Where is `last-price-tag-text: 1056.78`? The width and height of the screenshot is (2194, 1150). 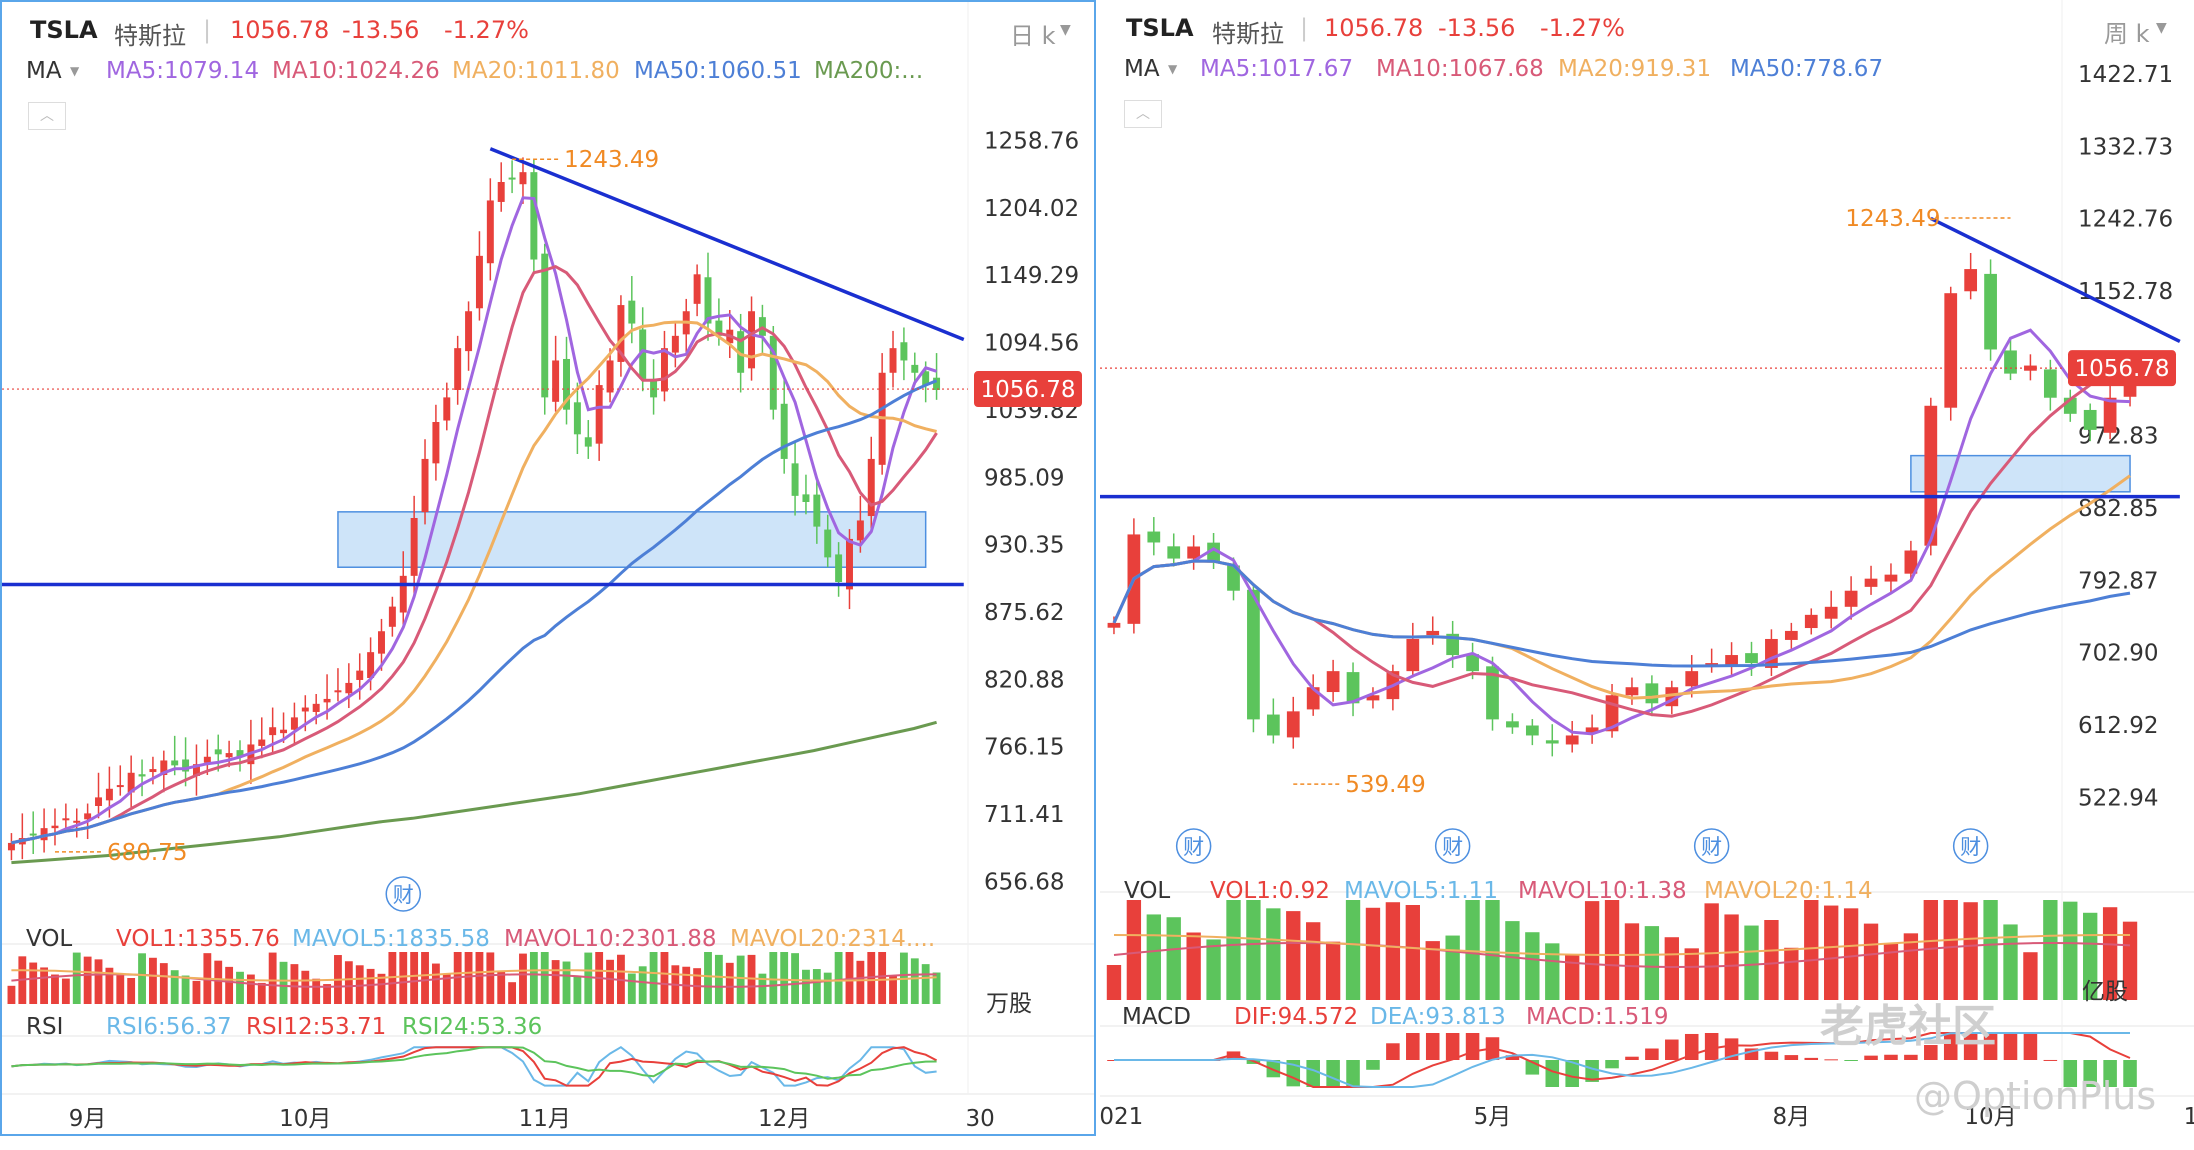 last-price-tag-text: 1056.78 is located at coordinates (1027, 390).